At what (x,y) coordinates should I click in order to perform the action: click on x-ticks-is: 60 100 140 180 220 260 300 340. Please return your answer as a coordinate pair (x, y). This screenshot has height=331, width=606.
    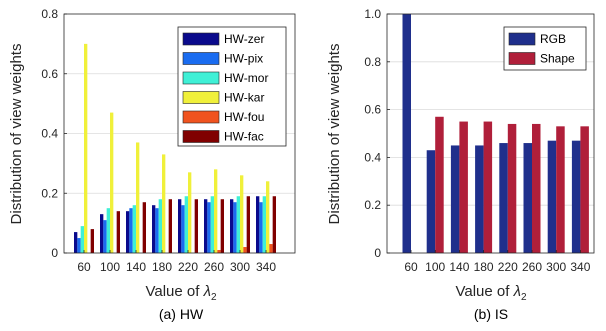
    Looking at the image, I should click on (497, 262).